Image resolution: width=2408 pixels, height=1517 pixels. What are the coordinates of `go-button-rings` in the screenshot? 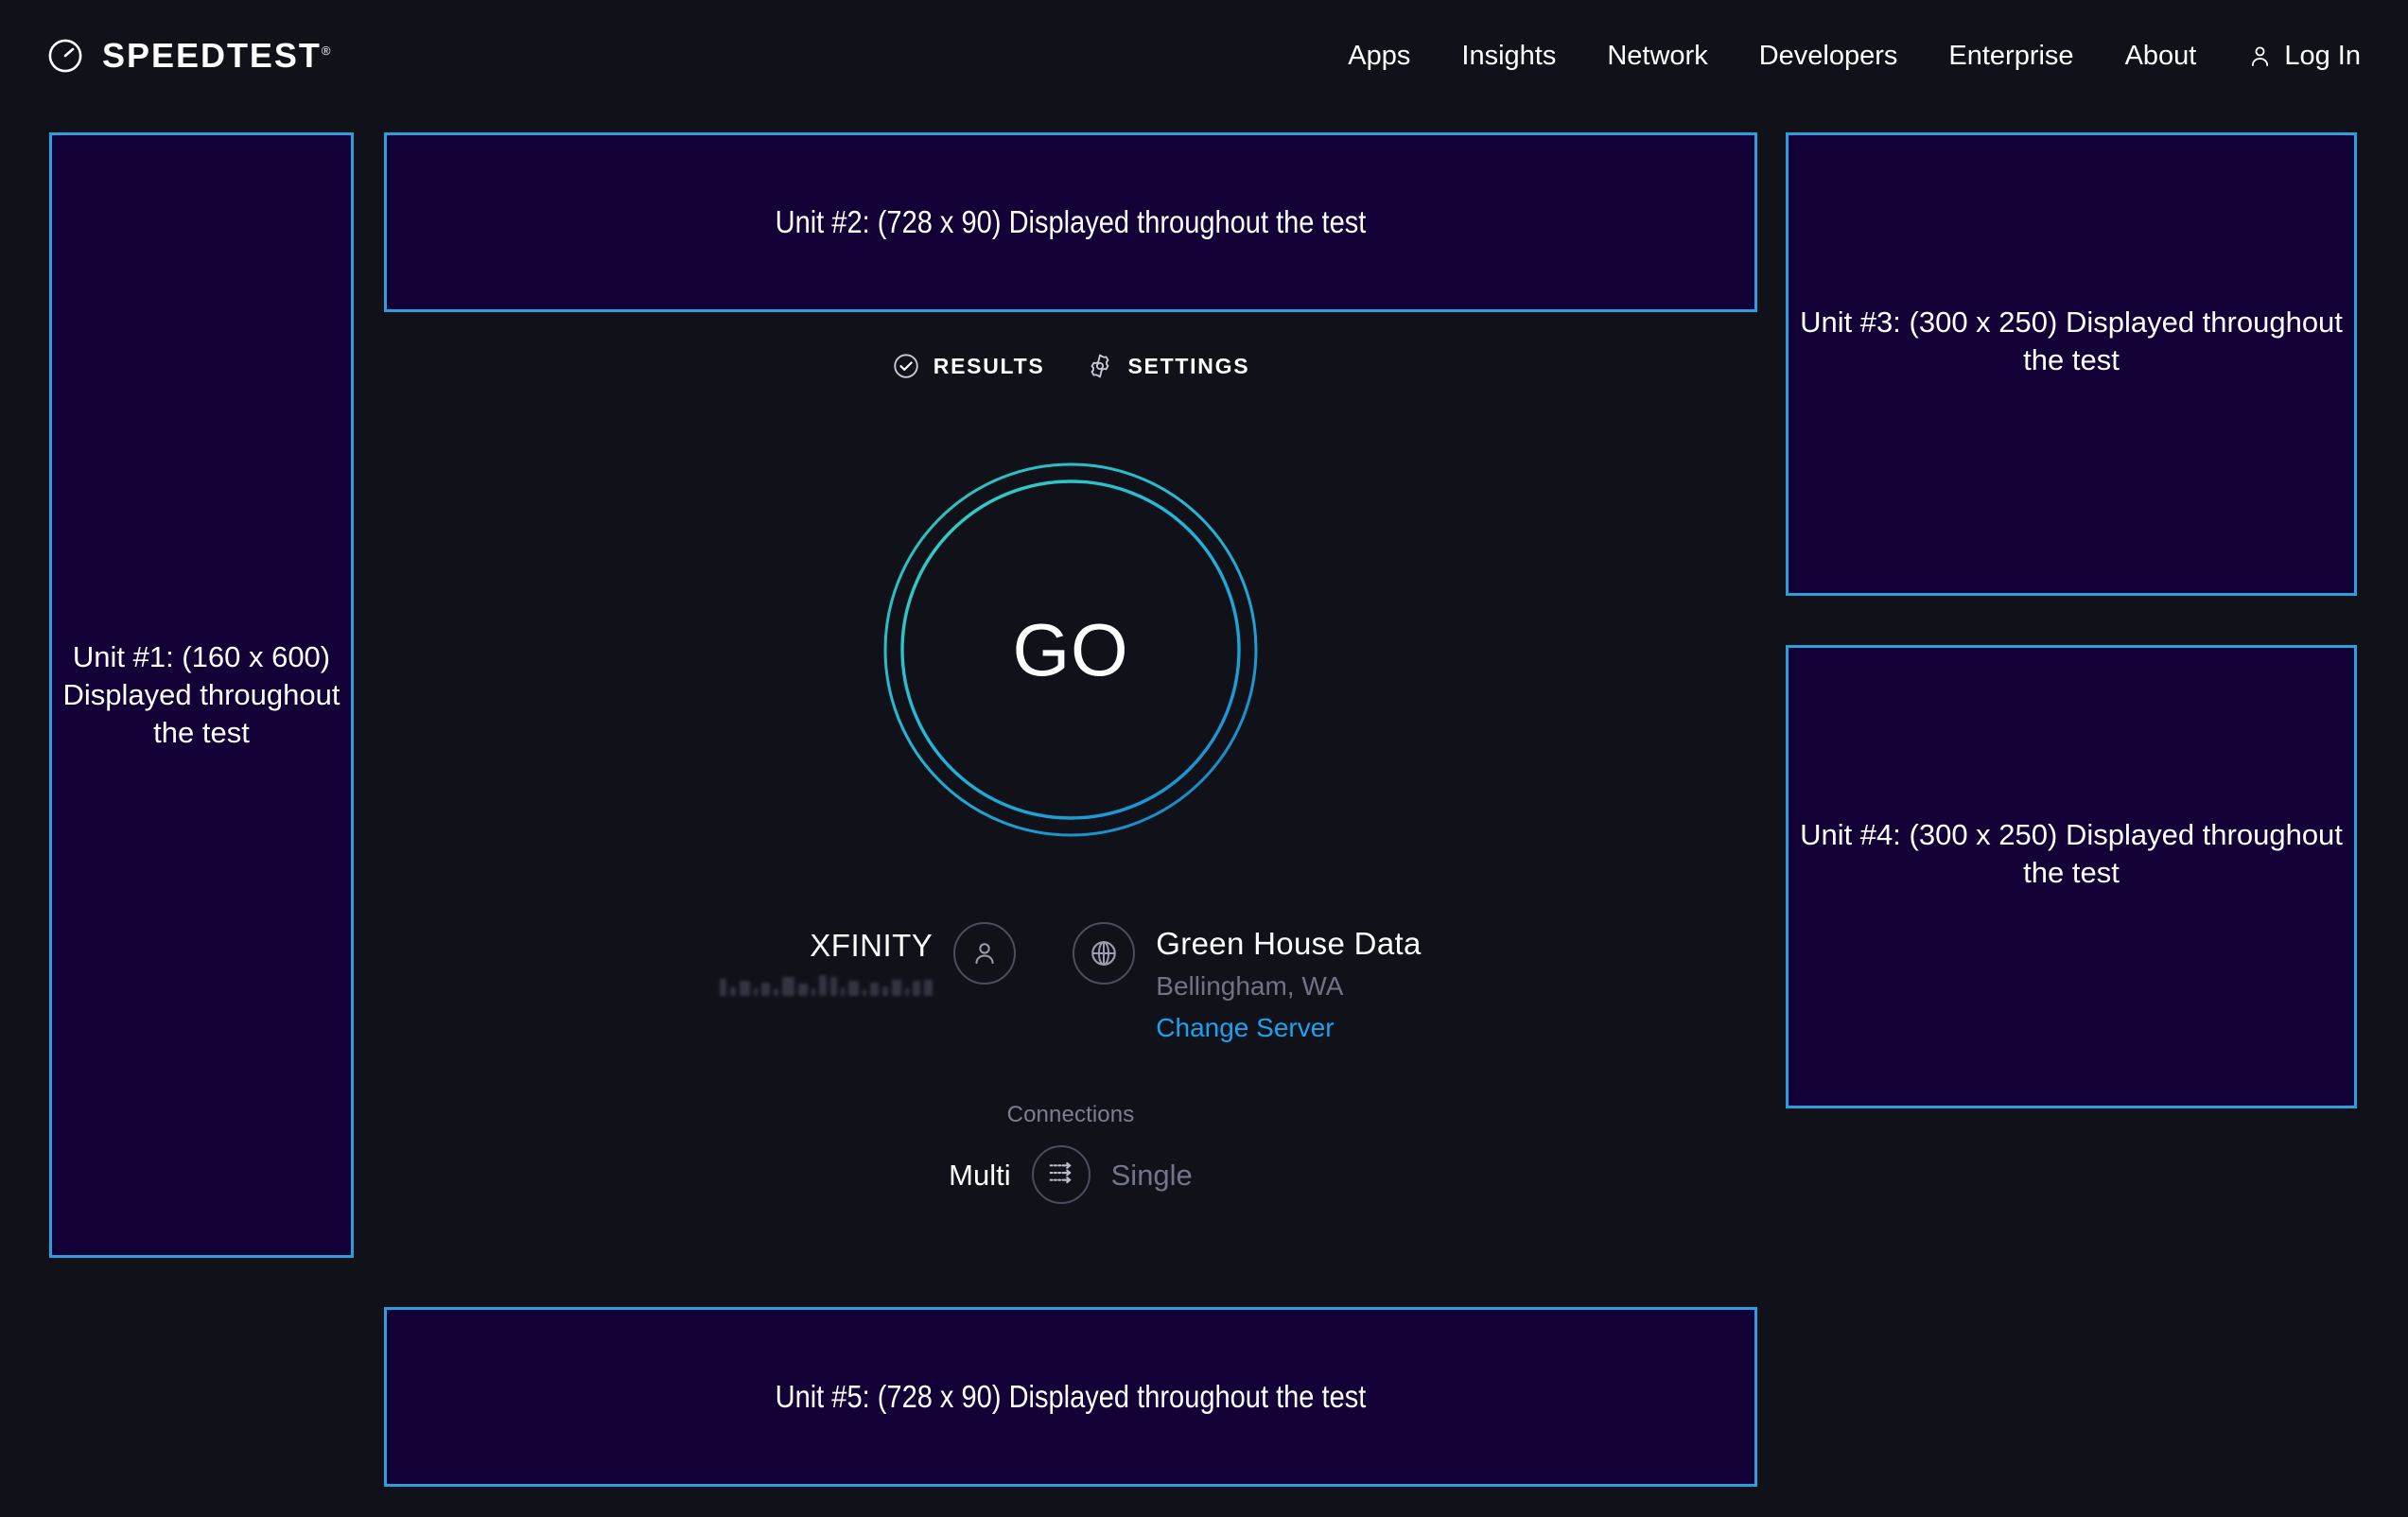 It's located at (1070, 650).